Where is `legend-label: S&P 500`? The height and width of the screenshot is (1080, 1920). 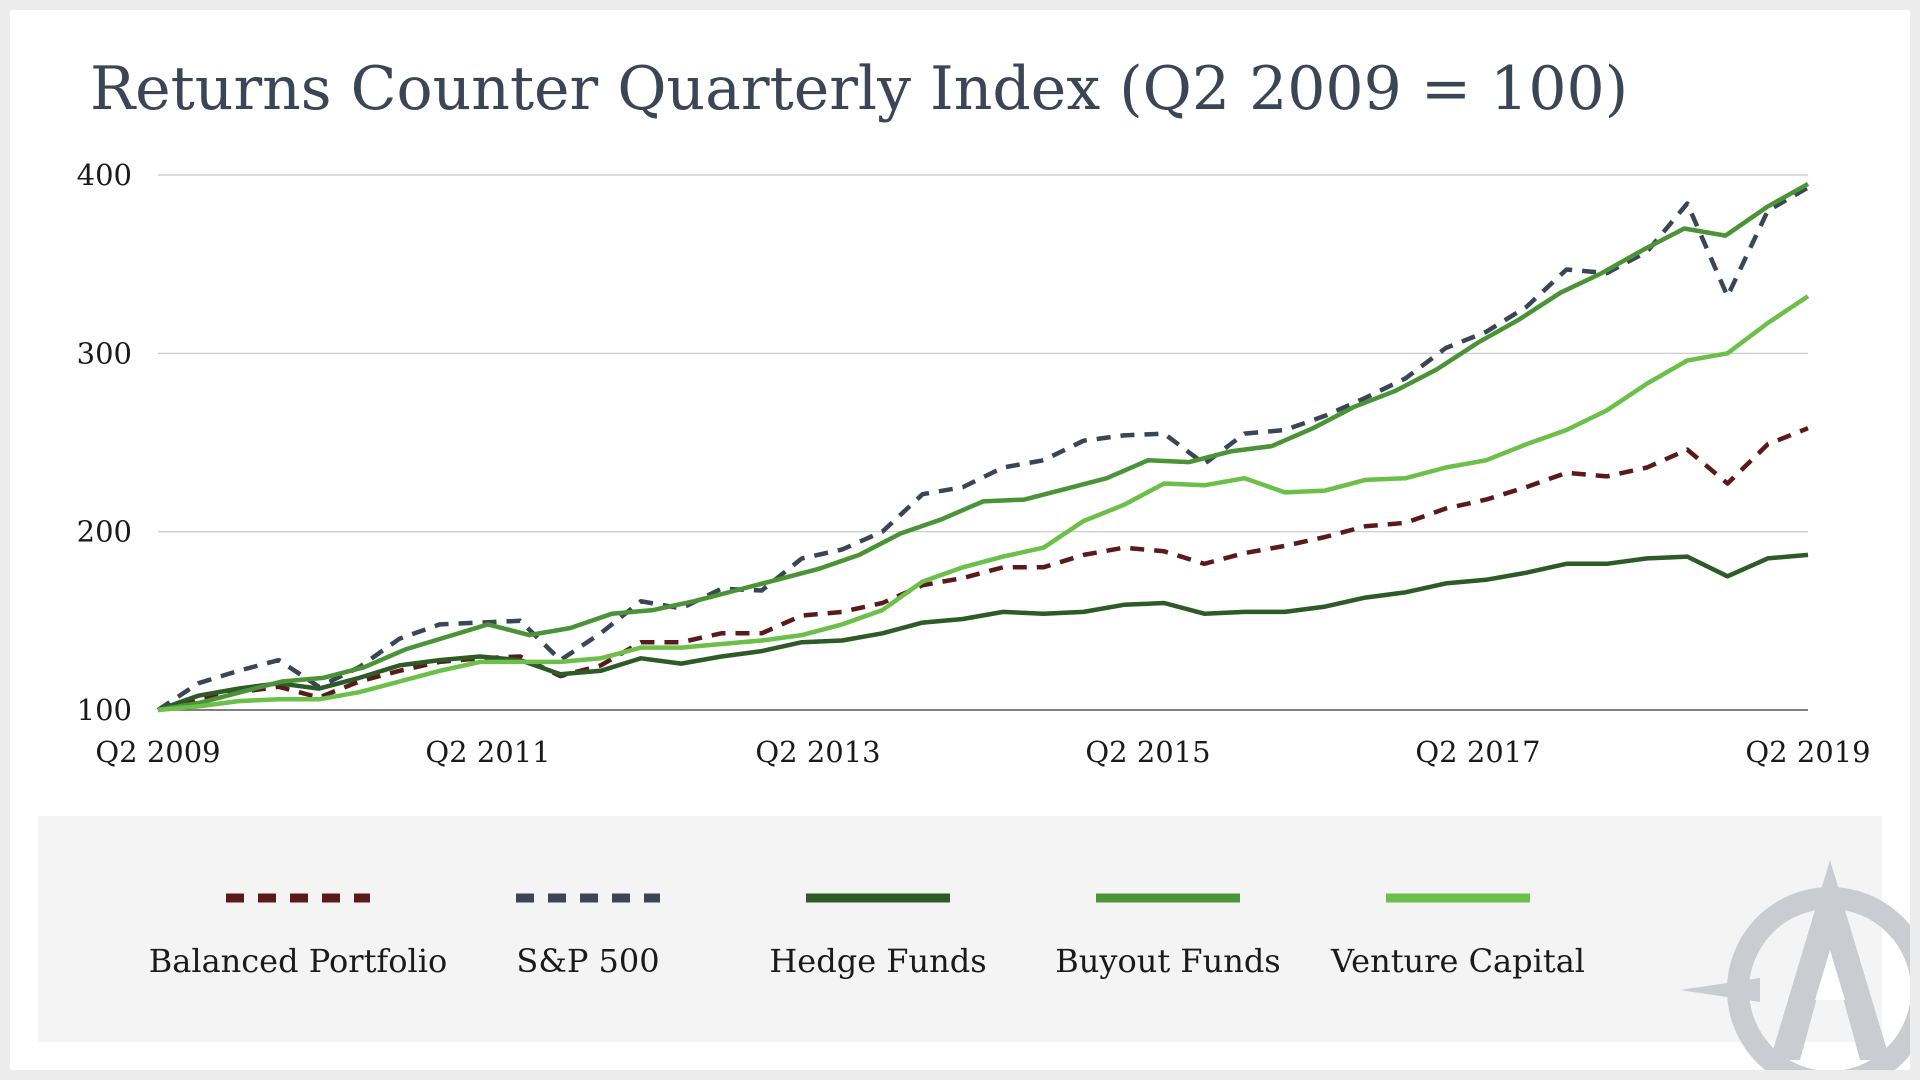
legend-label: S&P 500 is located at coordinates (588, 961).